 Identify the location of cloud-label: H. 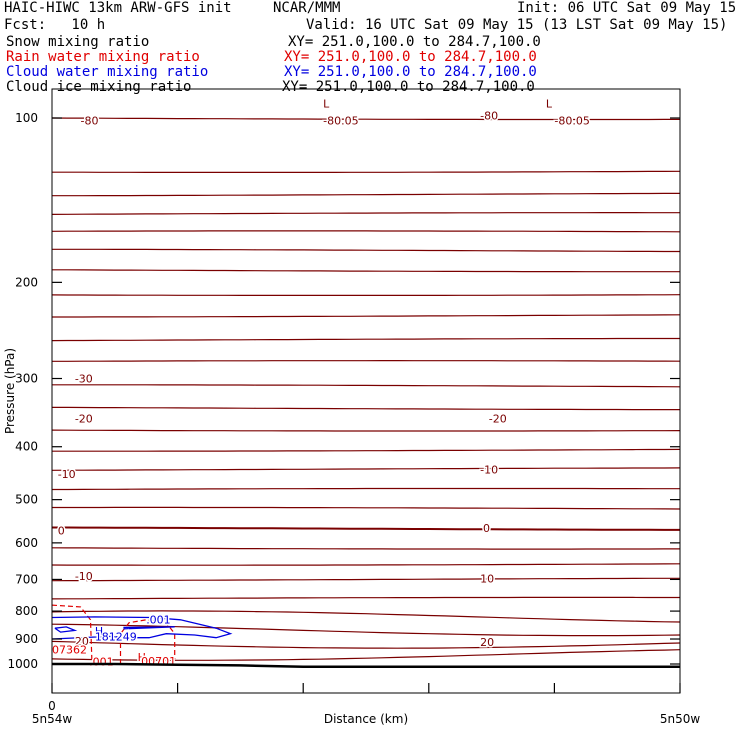
(99, 631).